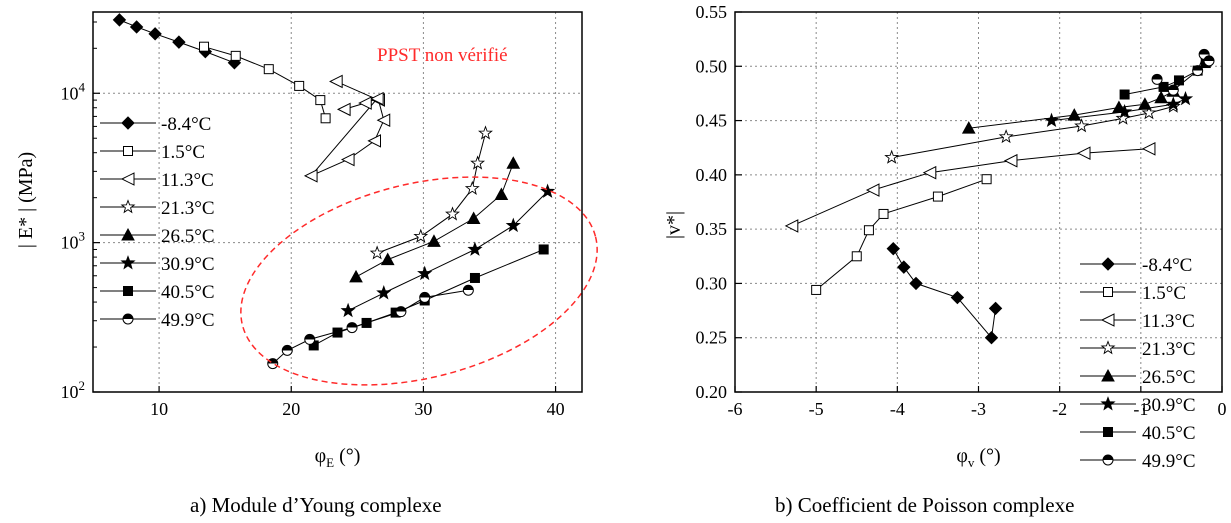 The width and height of the screenshot is (1231, 523). Describe the element at coordinates (712, 12) in the screenshot. I see `y-tick-label: 0.55` at that location.